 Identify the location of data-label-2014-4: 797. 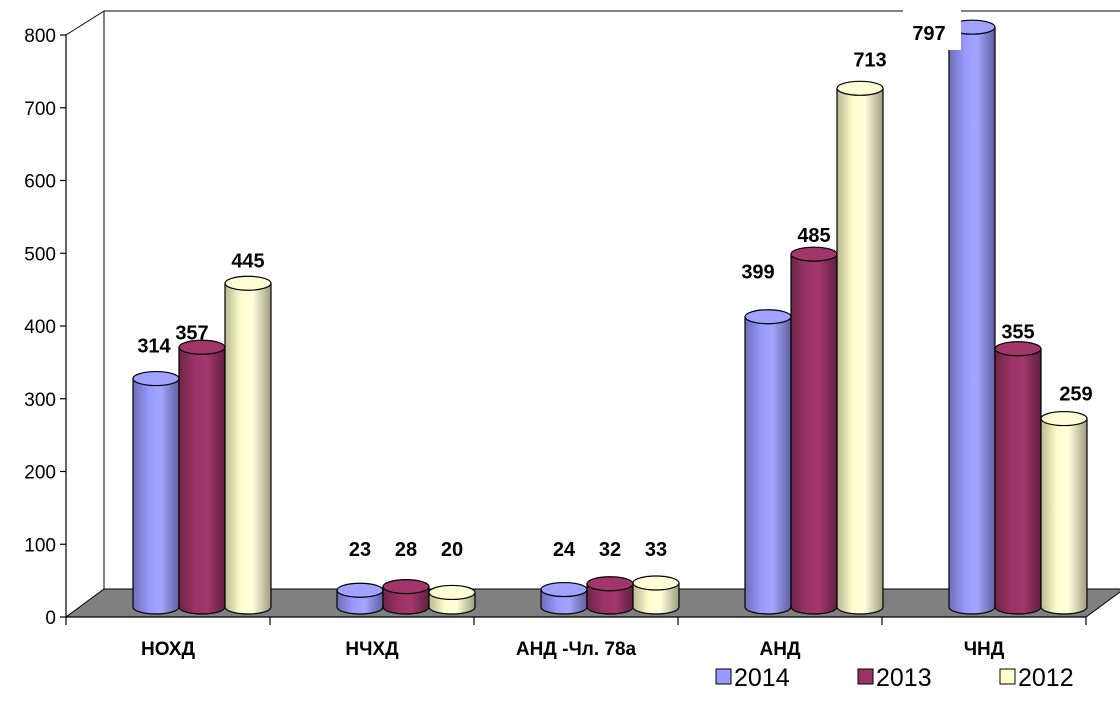
(928, 34).